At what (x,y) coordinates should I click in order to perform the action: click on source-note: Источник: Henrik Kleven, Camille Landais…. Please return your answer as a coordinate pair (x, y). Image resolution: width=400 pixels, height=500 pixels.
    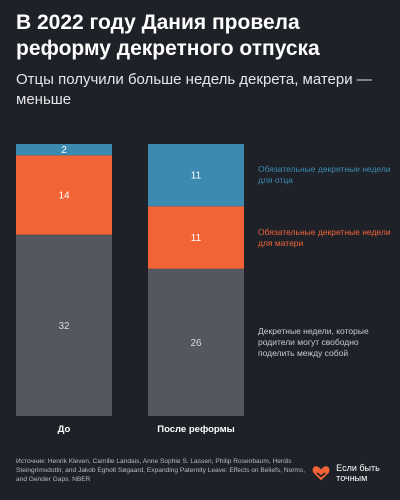
    Looking at the image, I should click on (161, 470).